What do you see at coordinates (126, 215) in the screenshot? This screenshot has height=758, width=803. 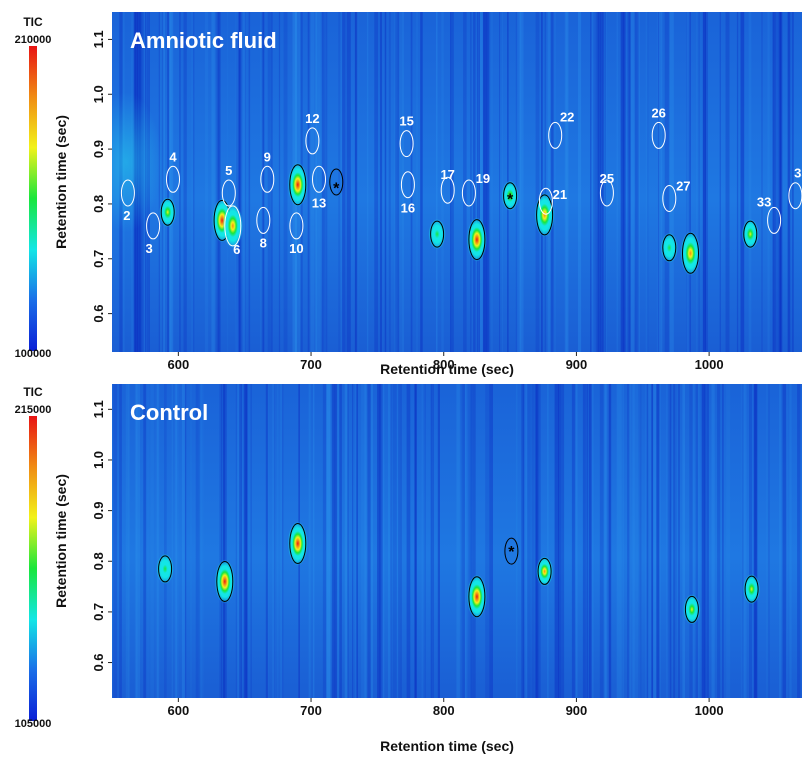 I see `peak-label: 2` at bounding box center [126, 215].